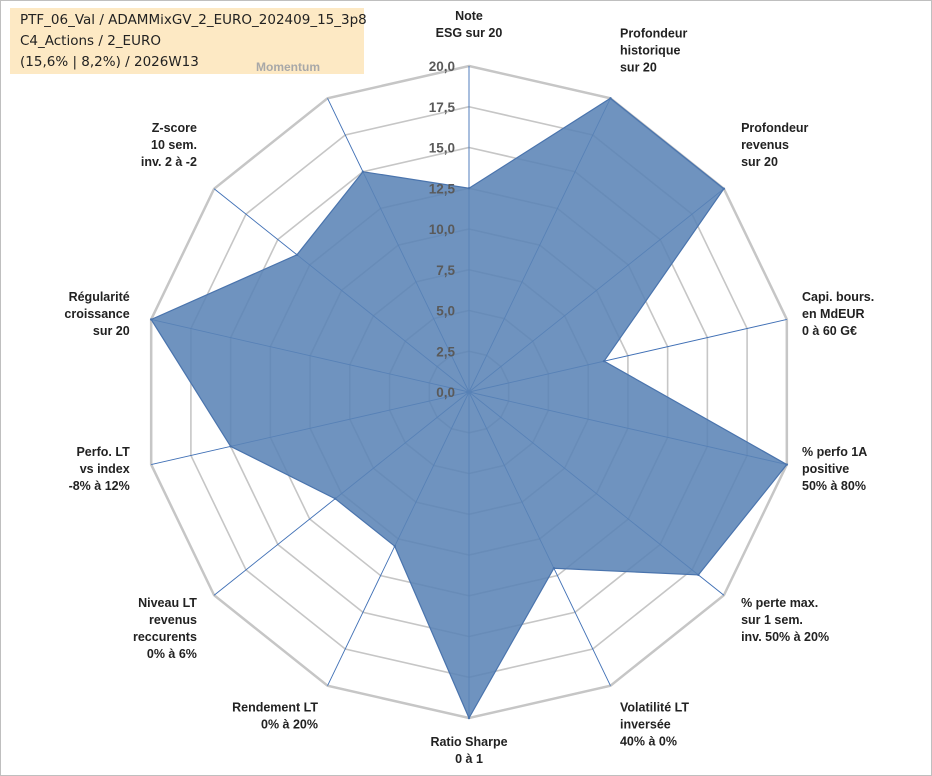  I want to click on tick-label: 7,5, so click(445, 270).